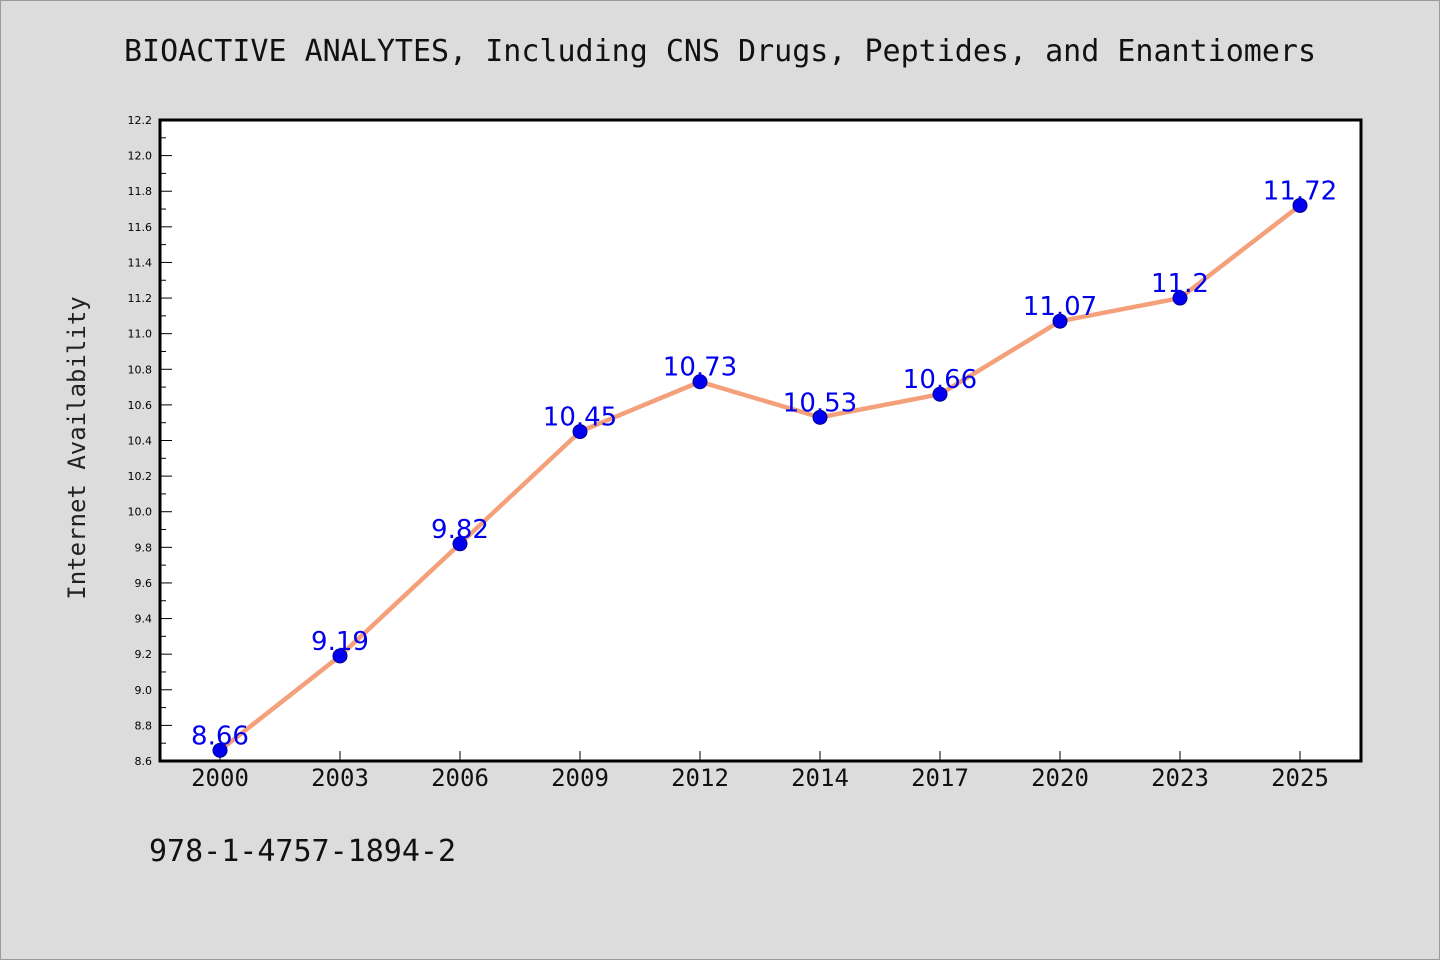  What do you see at coordinates (140, 298) in the screenshot?
I see `y-tick-label: 11.2` at bounding box center [140, 298].